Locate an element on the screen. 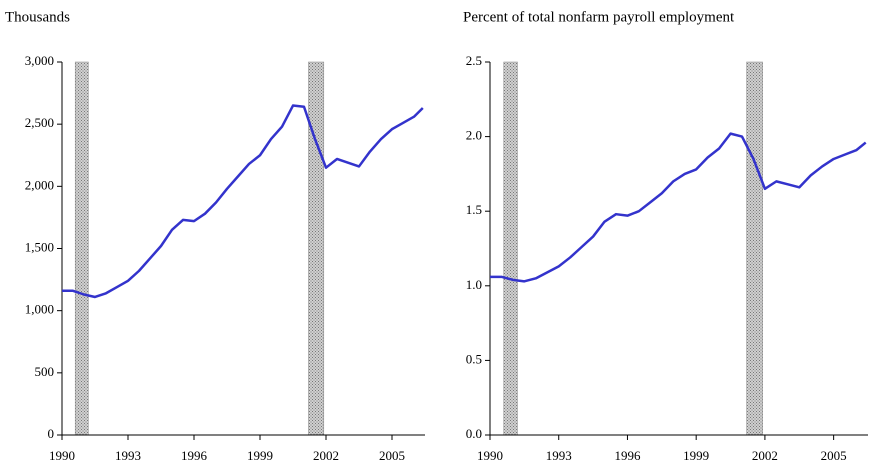  y-tick-label: 2,500 is located at coordinates (39, 122).